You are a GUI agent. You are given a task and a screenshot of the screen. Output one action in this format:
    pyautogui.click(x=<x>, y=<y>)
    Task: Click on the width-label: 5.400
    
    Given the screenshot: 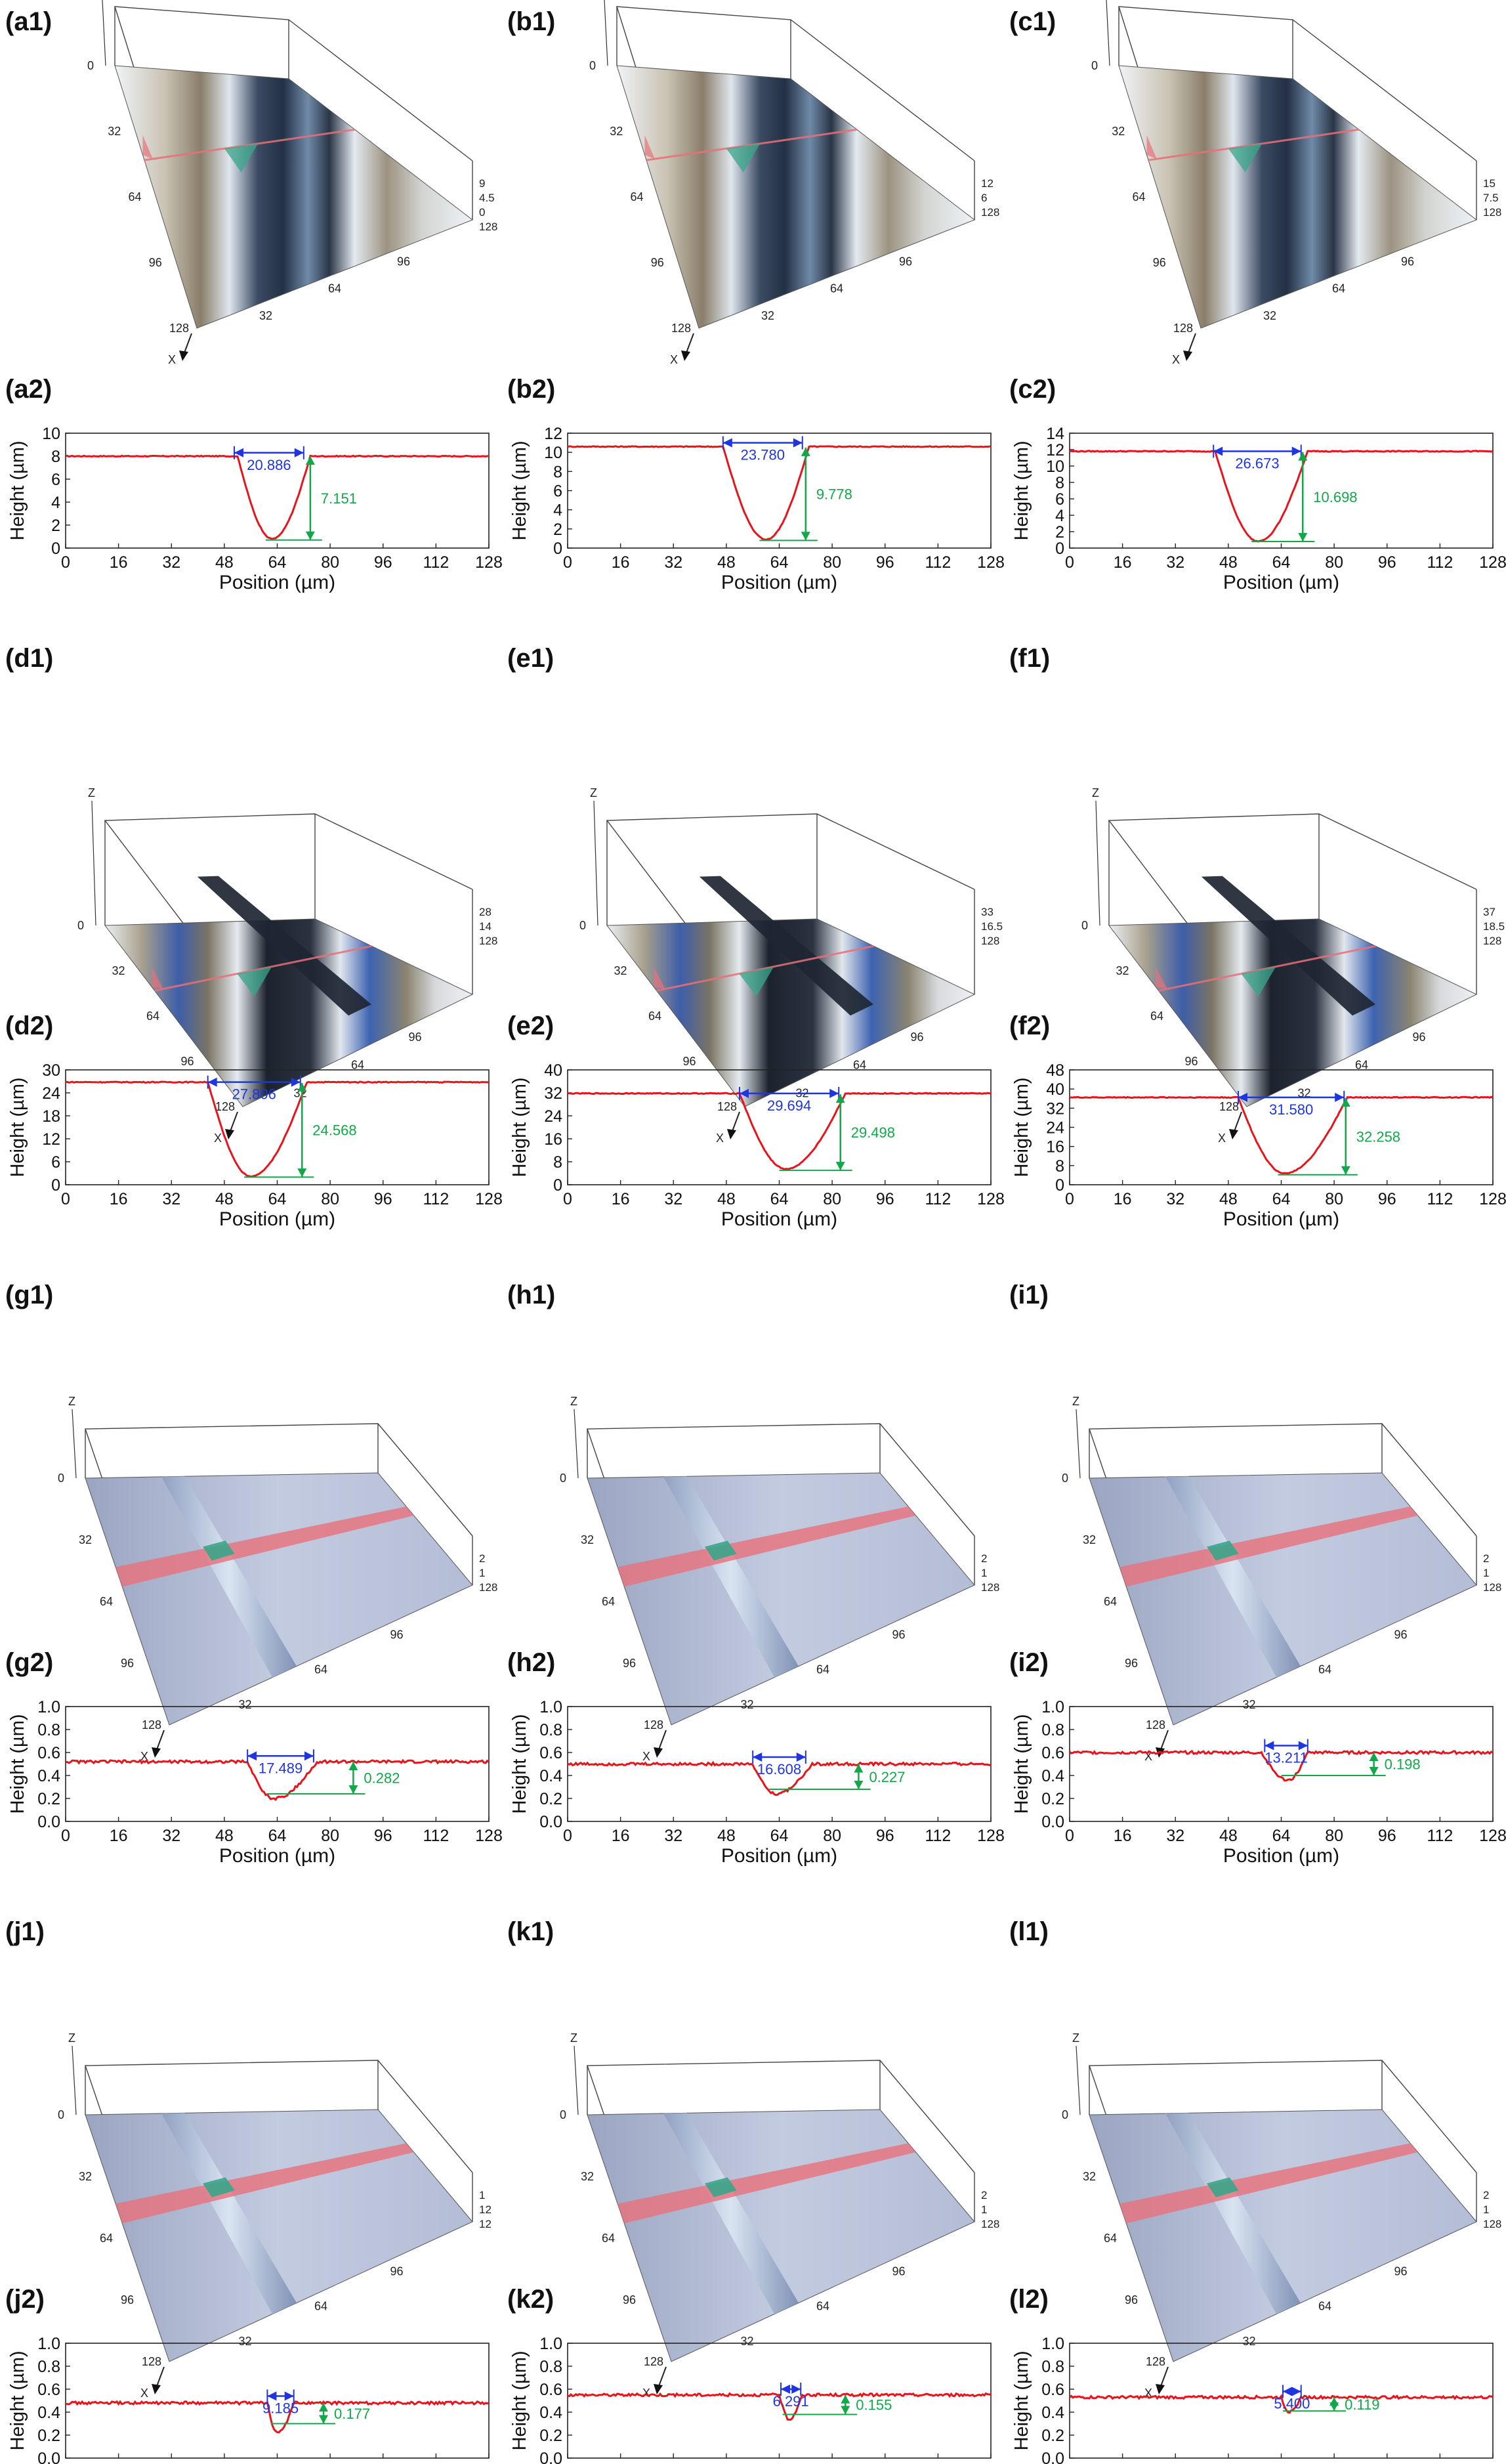 What is the action you would take?
    pyautogui.click(x=1292, y=2404)
    